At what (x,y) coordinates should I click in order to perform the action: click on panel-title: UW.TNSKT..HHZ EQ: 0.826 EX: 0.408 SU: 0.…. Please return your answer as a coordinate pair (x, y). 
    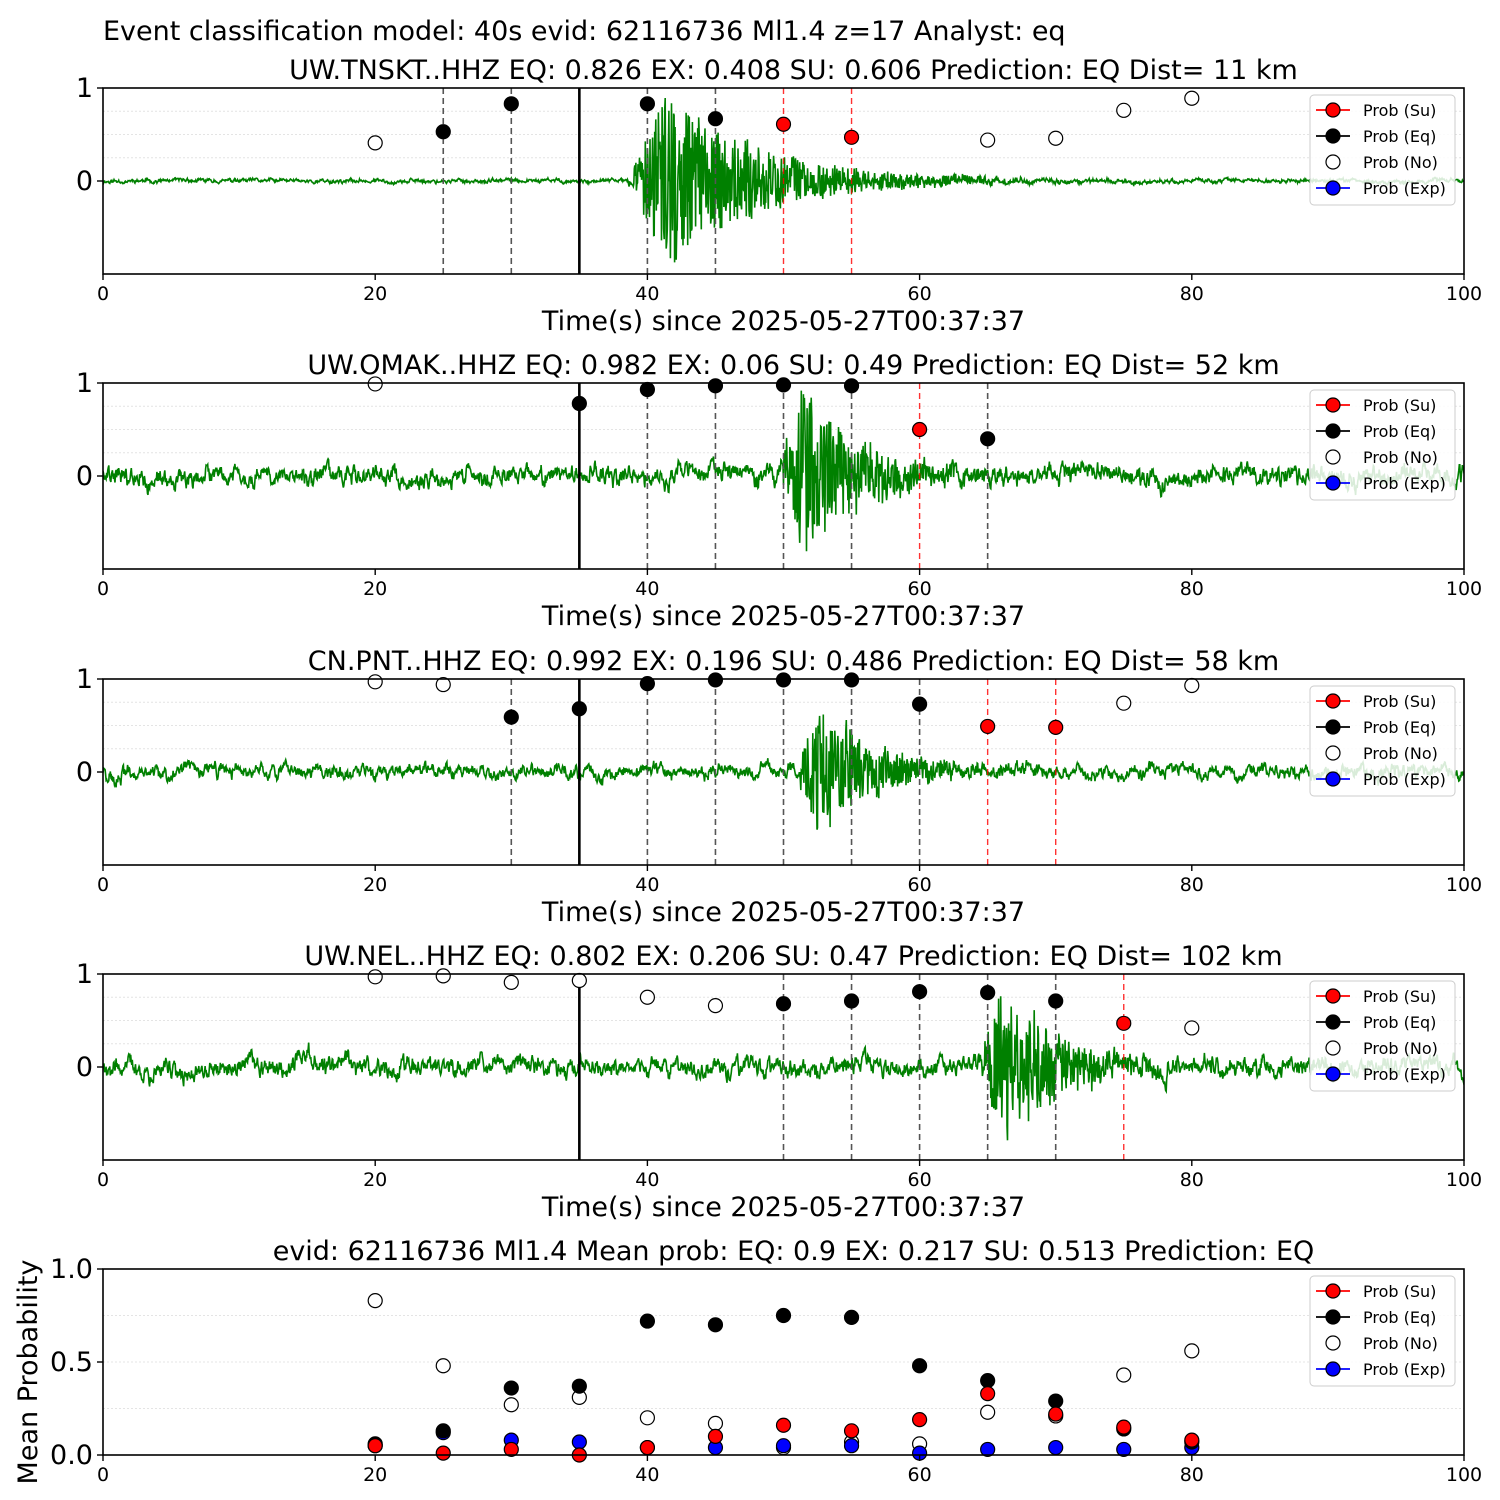
    Looking at the image, I should click on (793, 70).